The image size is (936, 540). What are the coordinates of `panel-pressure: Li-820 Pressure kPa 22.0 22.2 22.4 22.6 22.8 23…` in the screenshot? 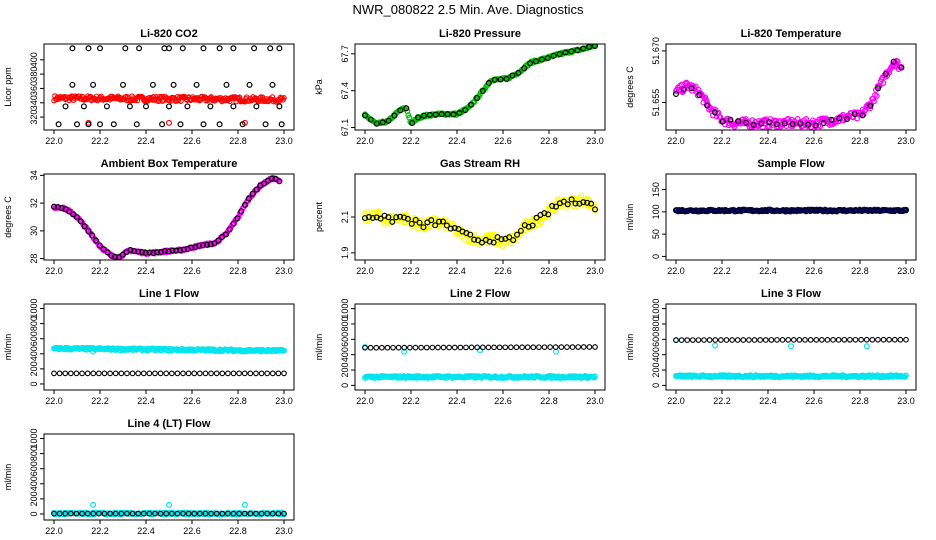 It's located at (460, 87).